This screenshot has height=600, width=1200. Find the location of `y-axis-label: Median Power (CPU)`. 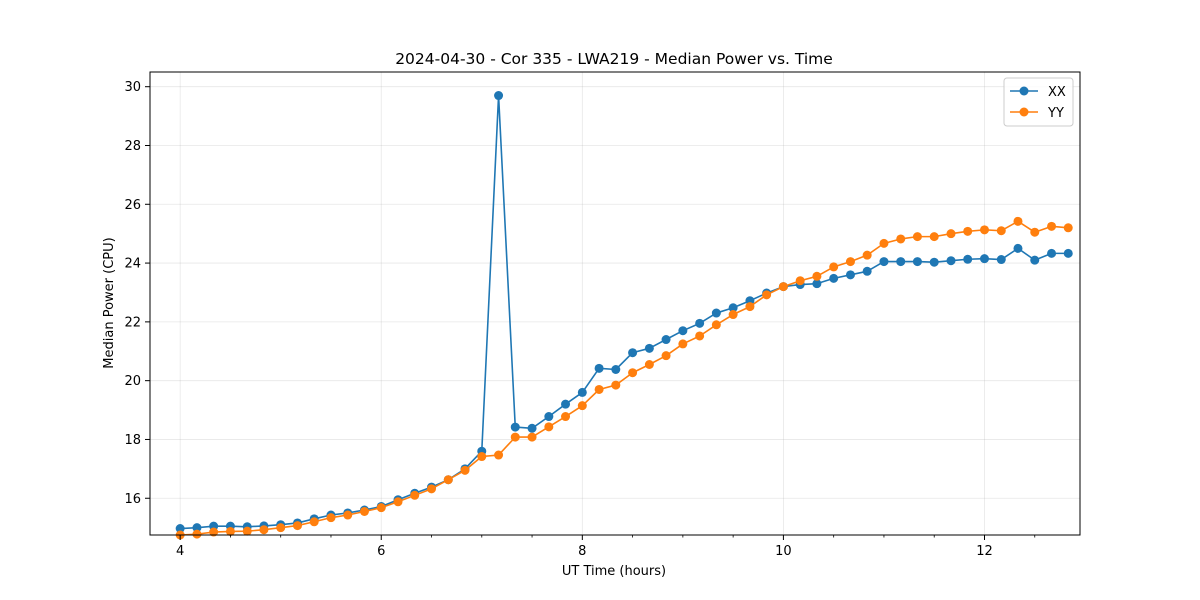

y-axis-label: Median Power (CPU) is located at coordinates (109, 302).